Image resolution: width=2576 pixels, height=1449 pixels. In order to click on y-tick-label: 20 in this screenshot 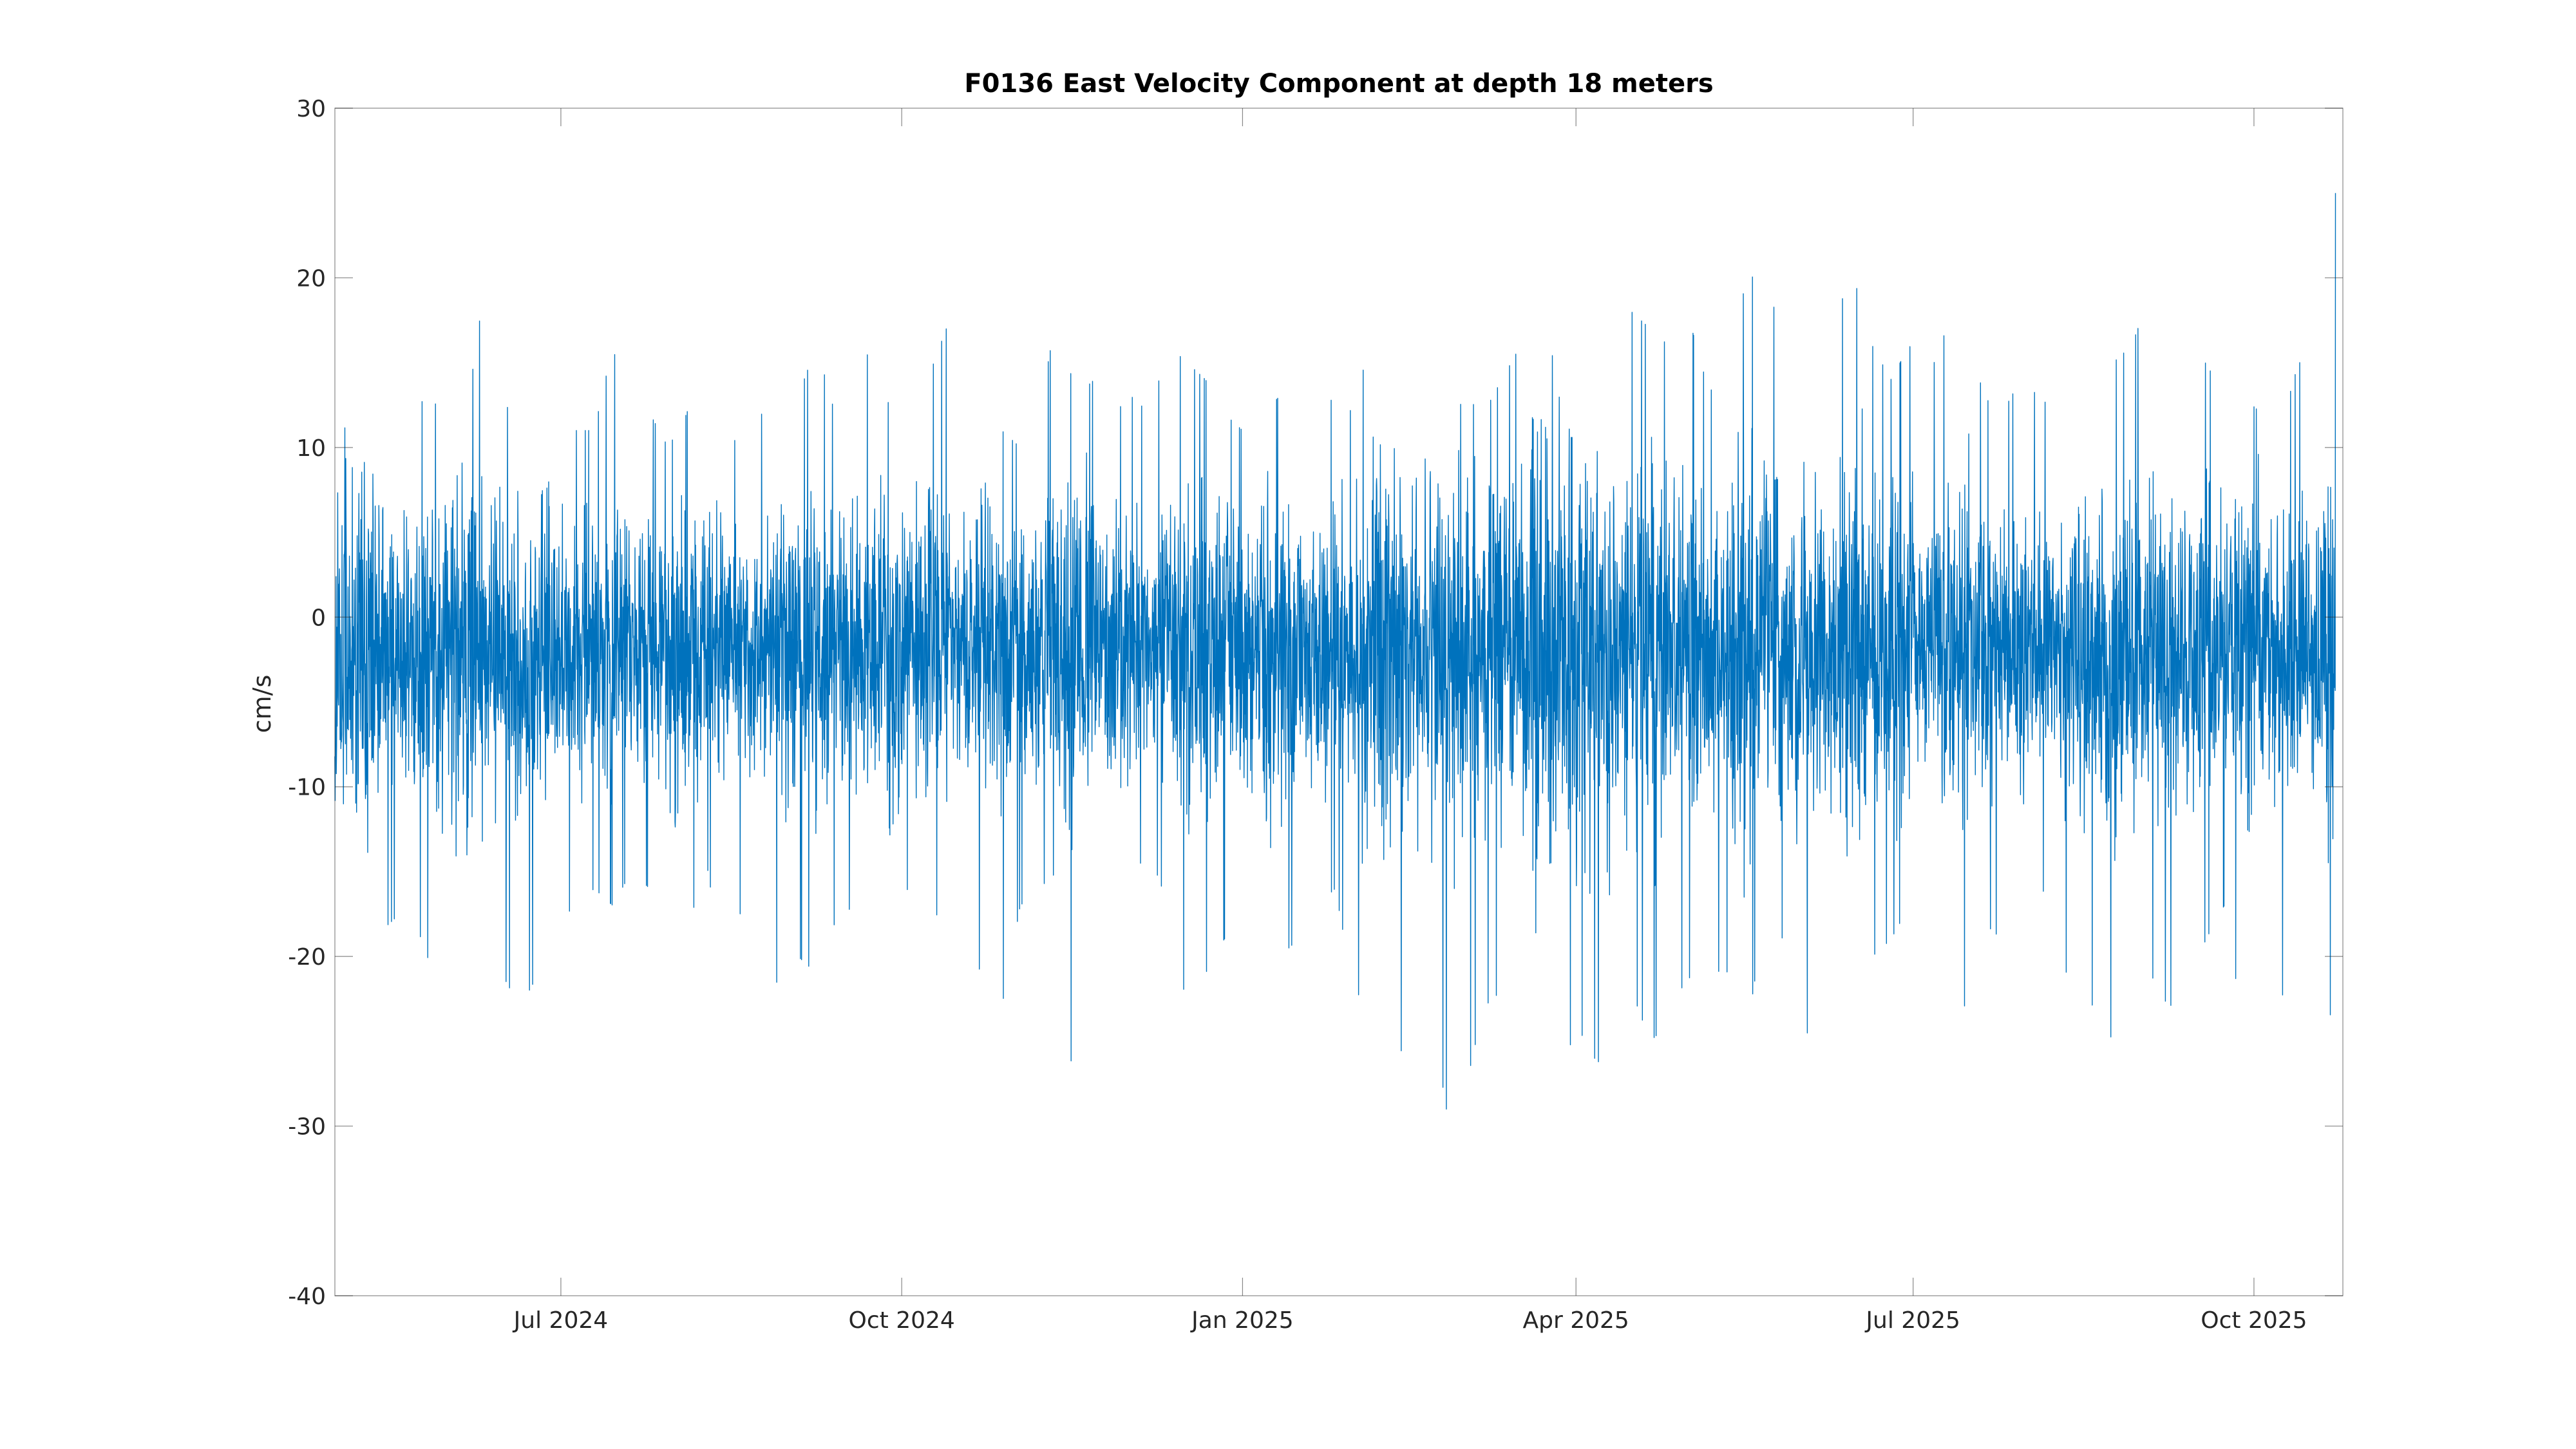, I will do `click(311, 278)`.